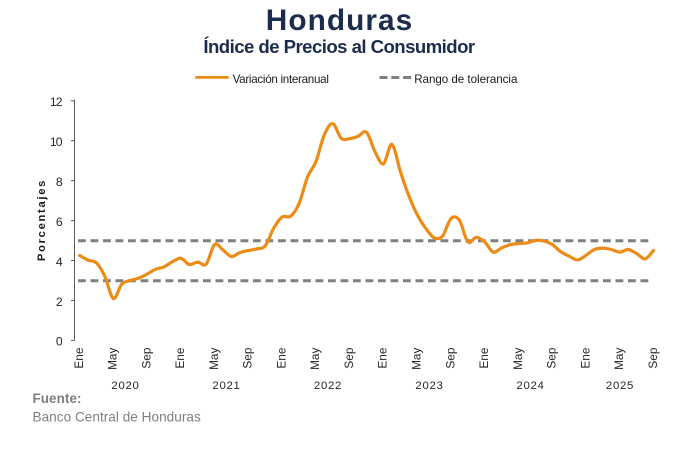 The width and height of the screenshot is (679, 449). I want to click on svg-text: Variación interanual, so click(281, 79).